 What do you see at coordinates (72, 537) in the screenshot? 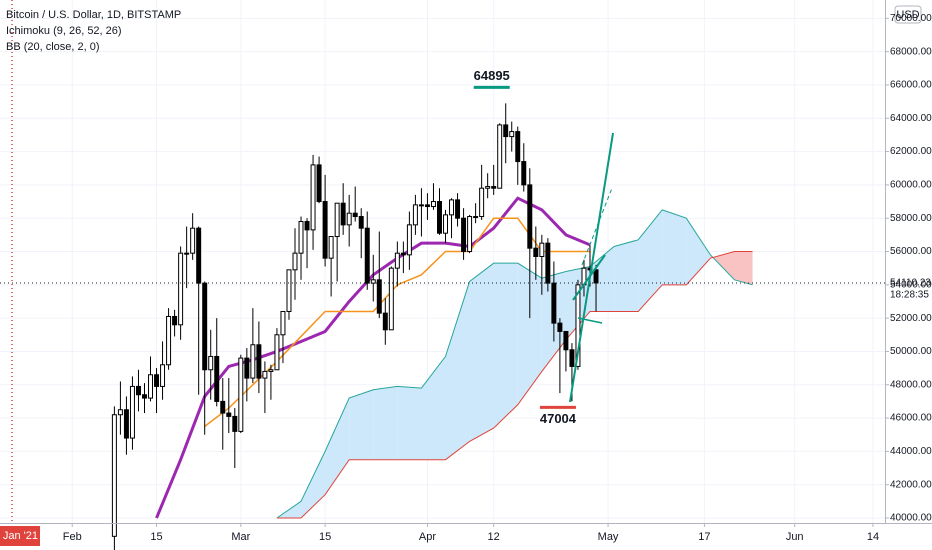
I see `x-tick-label: Feb` at bounding box center [72, 537].